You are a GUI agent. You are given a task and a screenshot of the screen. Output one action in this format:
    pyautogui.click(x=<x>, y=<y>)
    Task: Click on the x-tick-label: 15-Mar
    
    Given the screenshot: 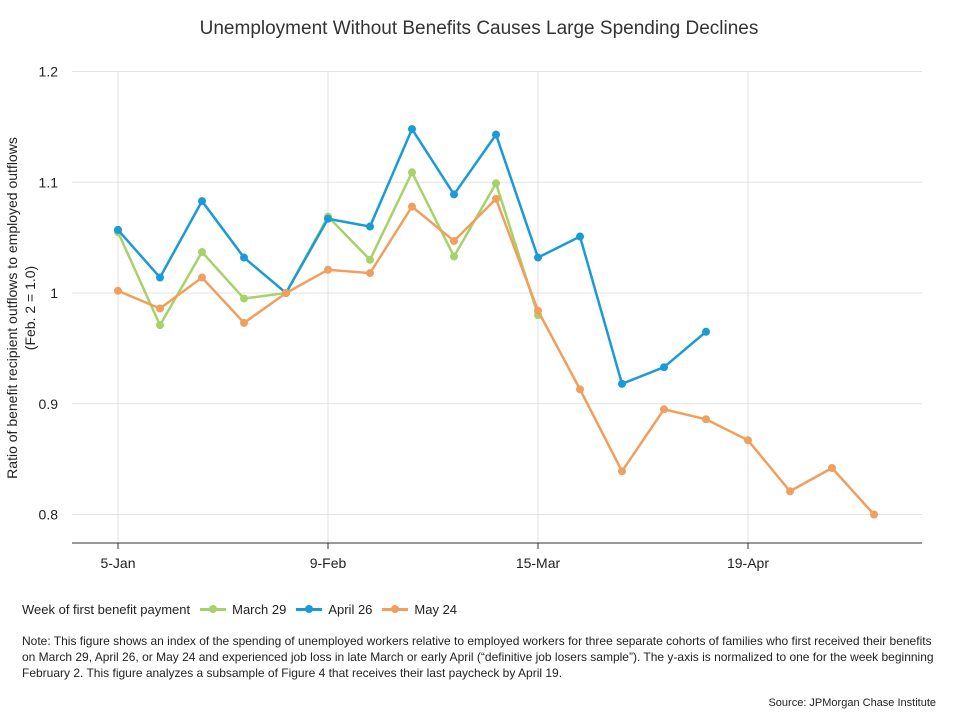 What is the action you would take?
    pyautogui.click(x=538, y=563)
    